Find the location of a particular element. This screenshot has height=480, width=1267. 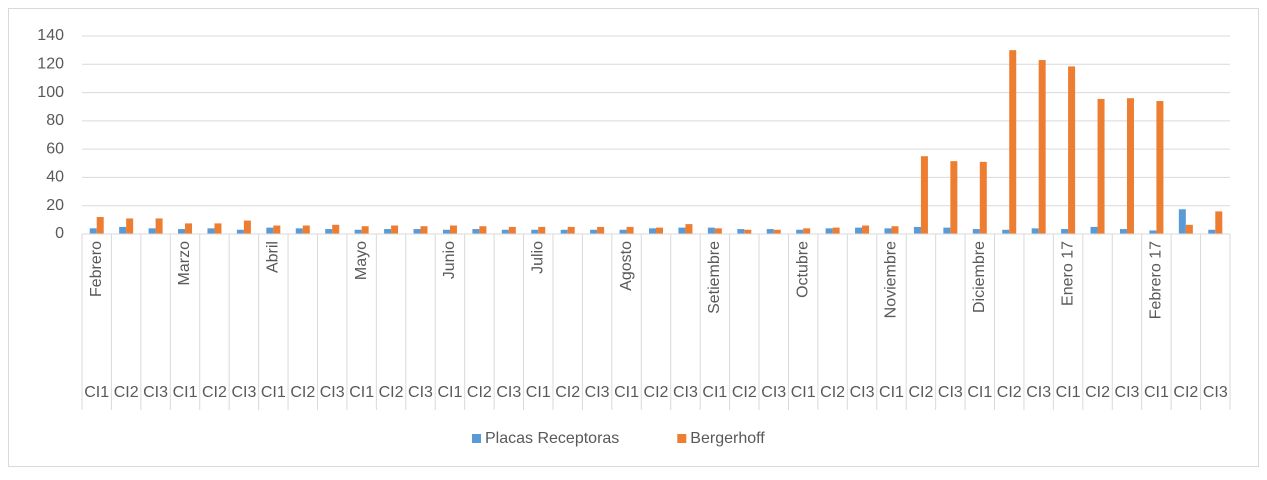

group-label: Junio is located at coordinates (449, 260).